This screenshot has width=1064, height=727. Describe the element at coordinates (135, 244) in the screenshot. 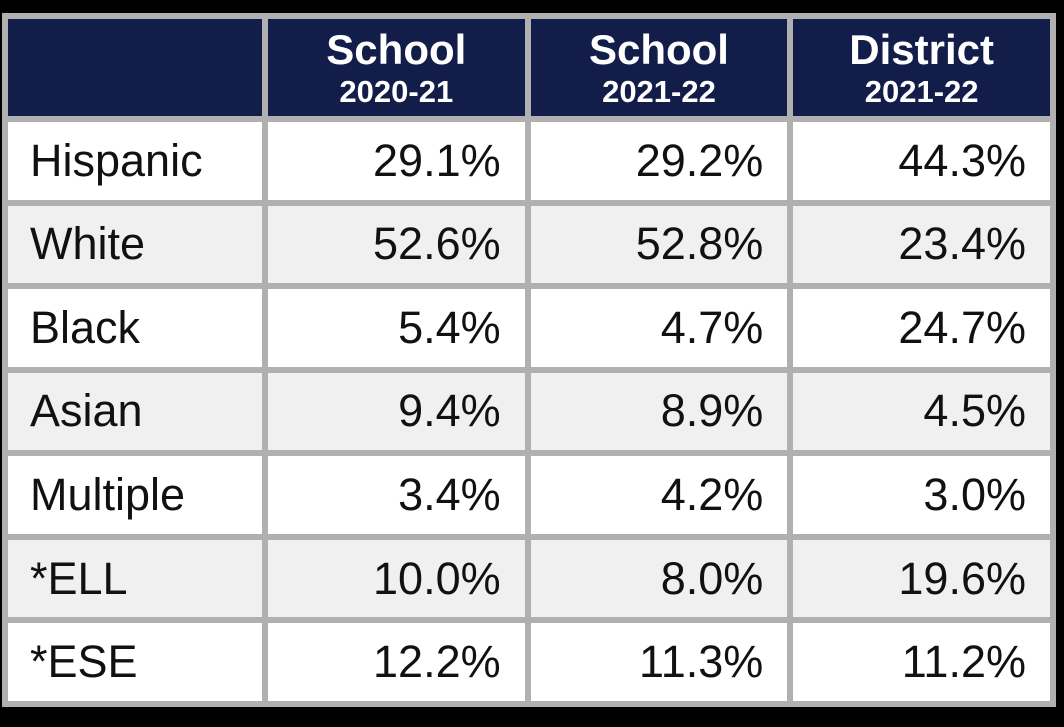

I see `row-label: White` at that location.